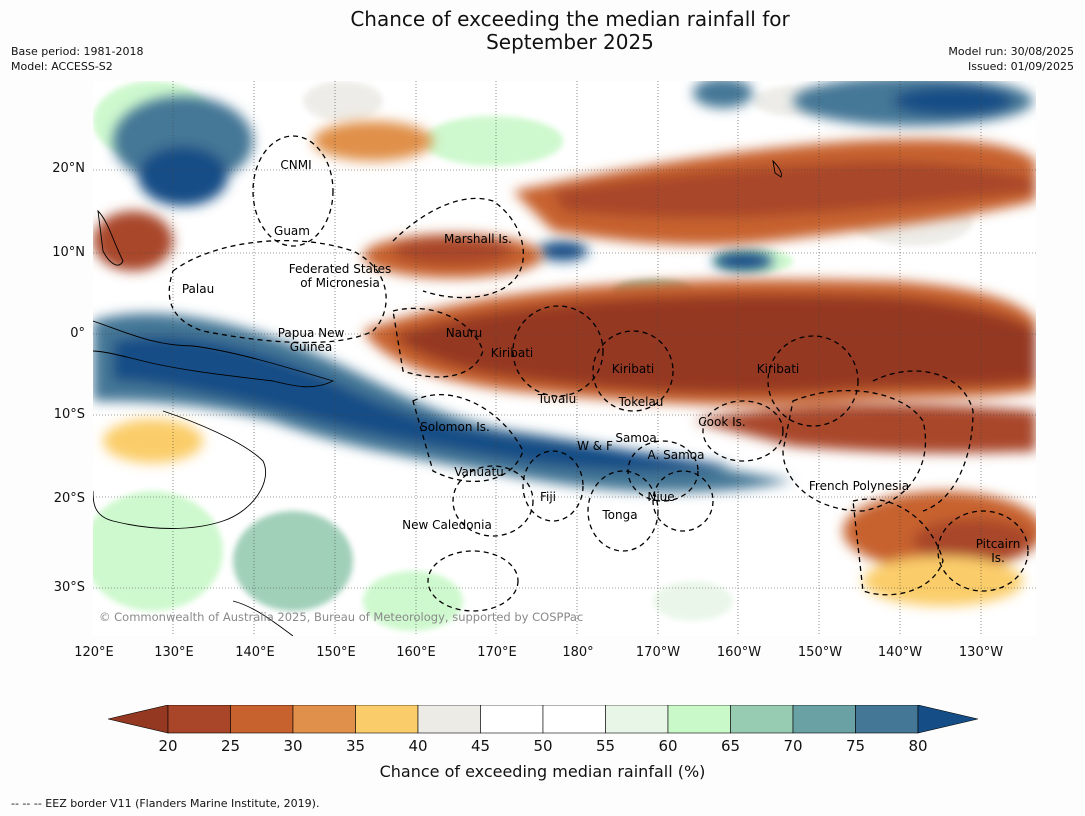  Describe the element at coordinates (336, 652) in the screenshot. I see `lon-label-150e: 150°E` at that location.